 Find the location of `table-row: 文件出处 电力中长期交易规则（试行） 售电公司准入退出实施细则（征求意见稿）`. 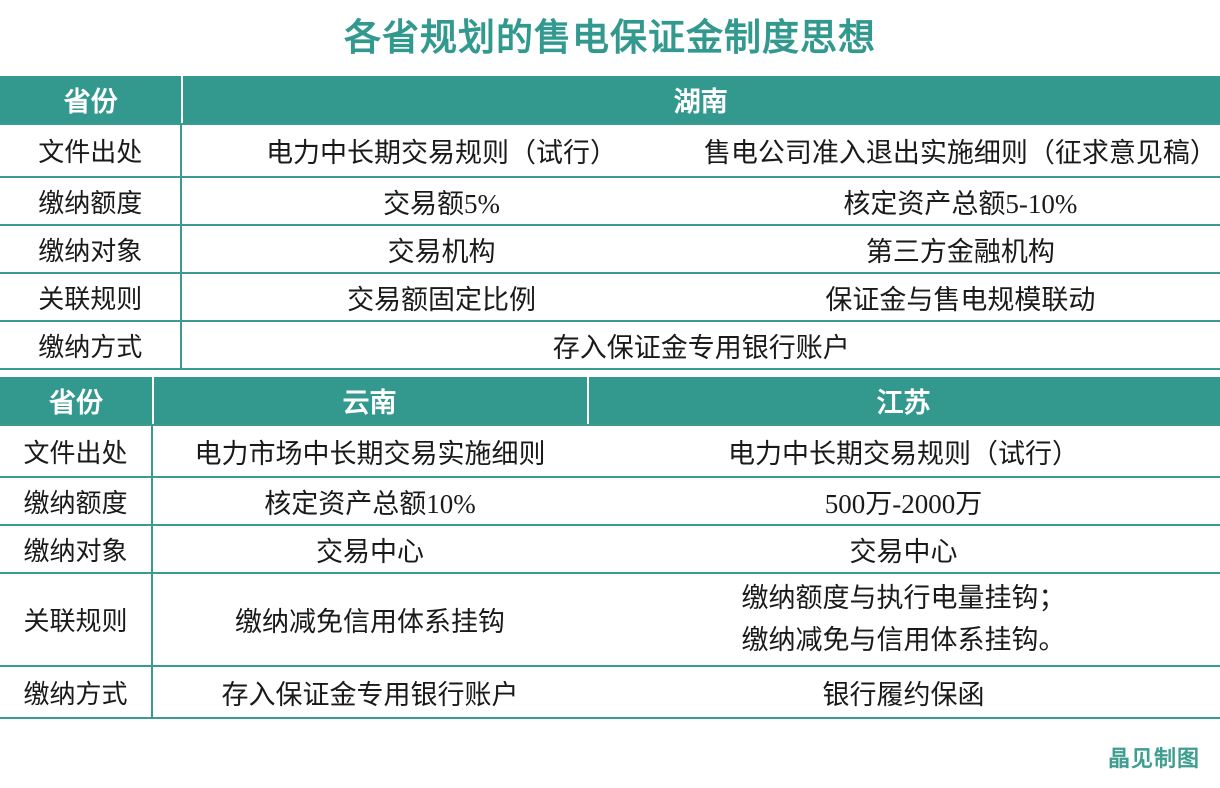

table-row: 文件出处 电力中长期交易规则（试行） 售电公司准入退出实施细则（征求意见稿） is located at coordinates (610, 150).